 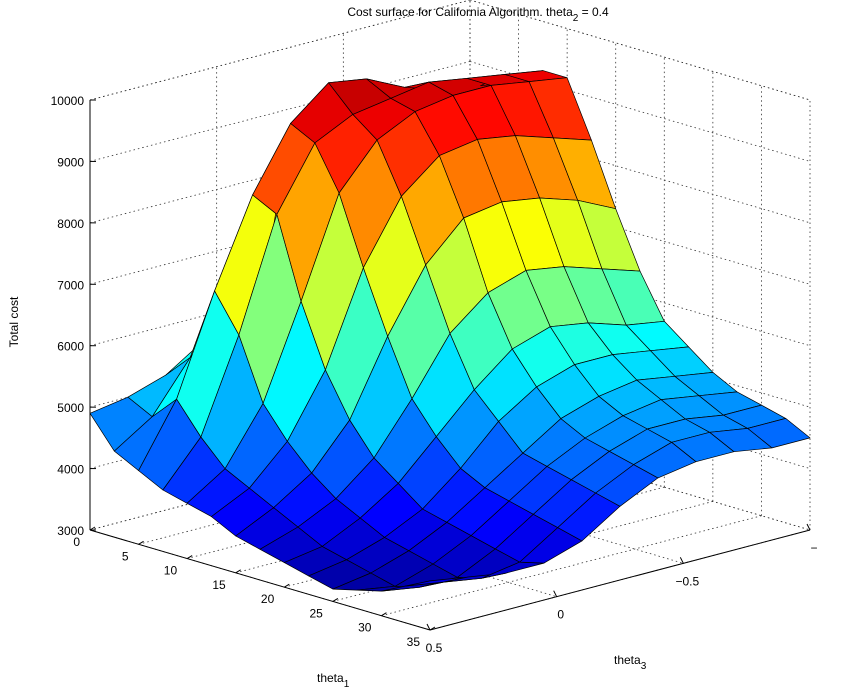 I want to click on x-axis-label: theta1, so click(x=333, y=680).